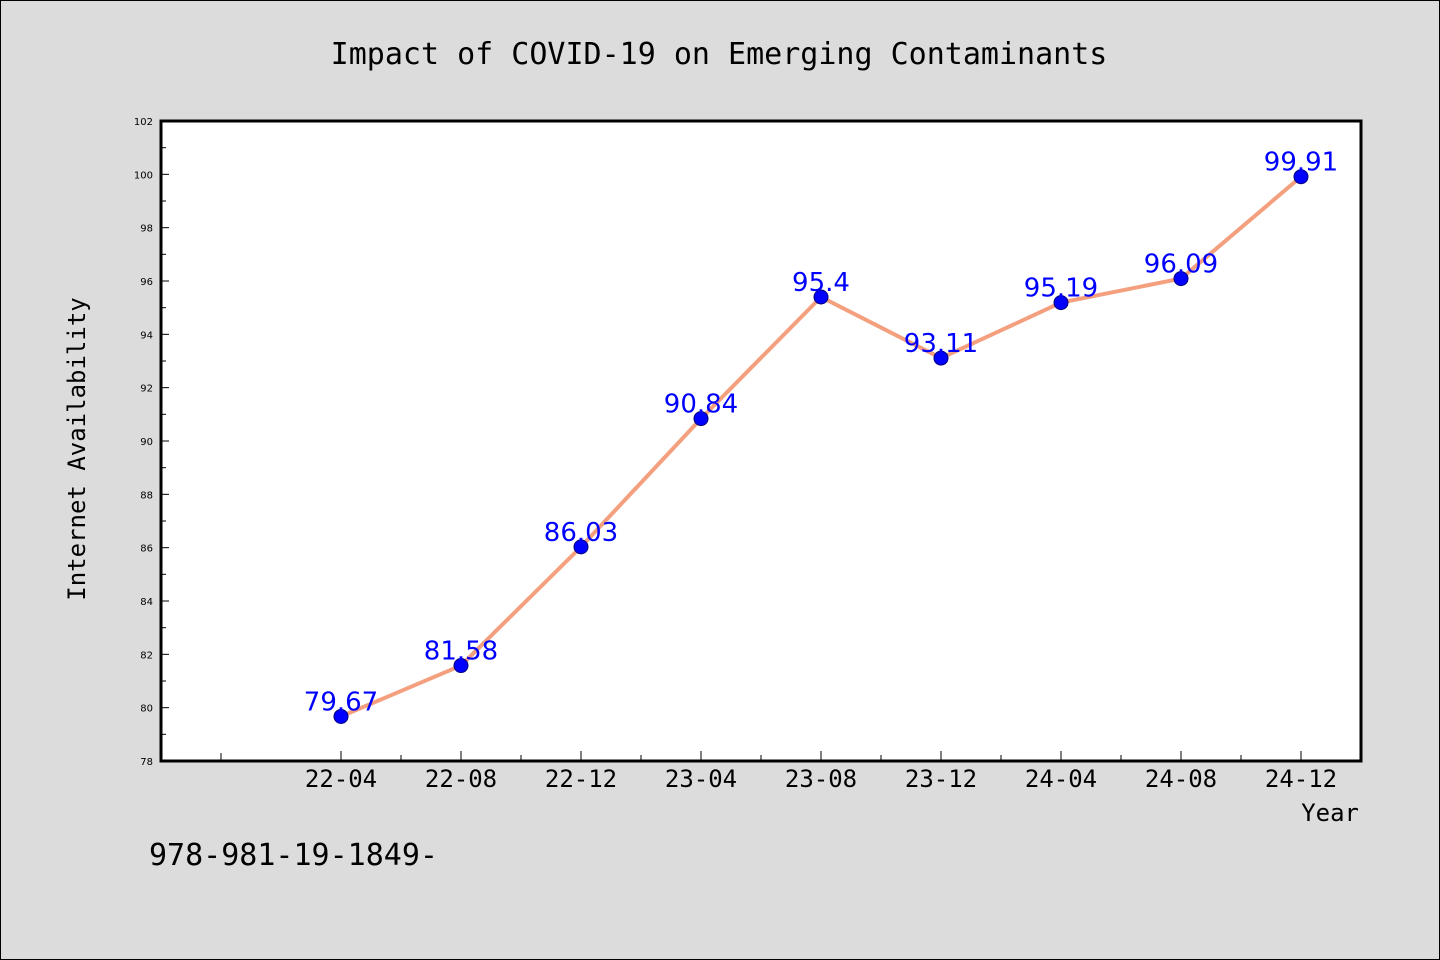 The image size is (1440, 960). What do you see at coordinates (941, 344) in the screenshot?
I see `data-label: 93.11` at bounding box center [941, 344].